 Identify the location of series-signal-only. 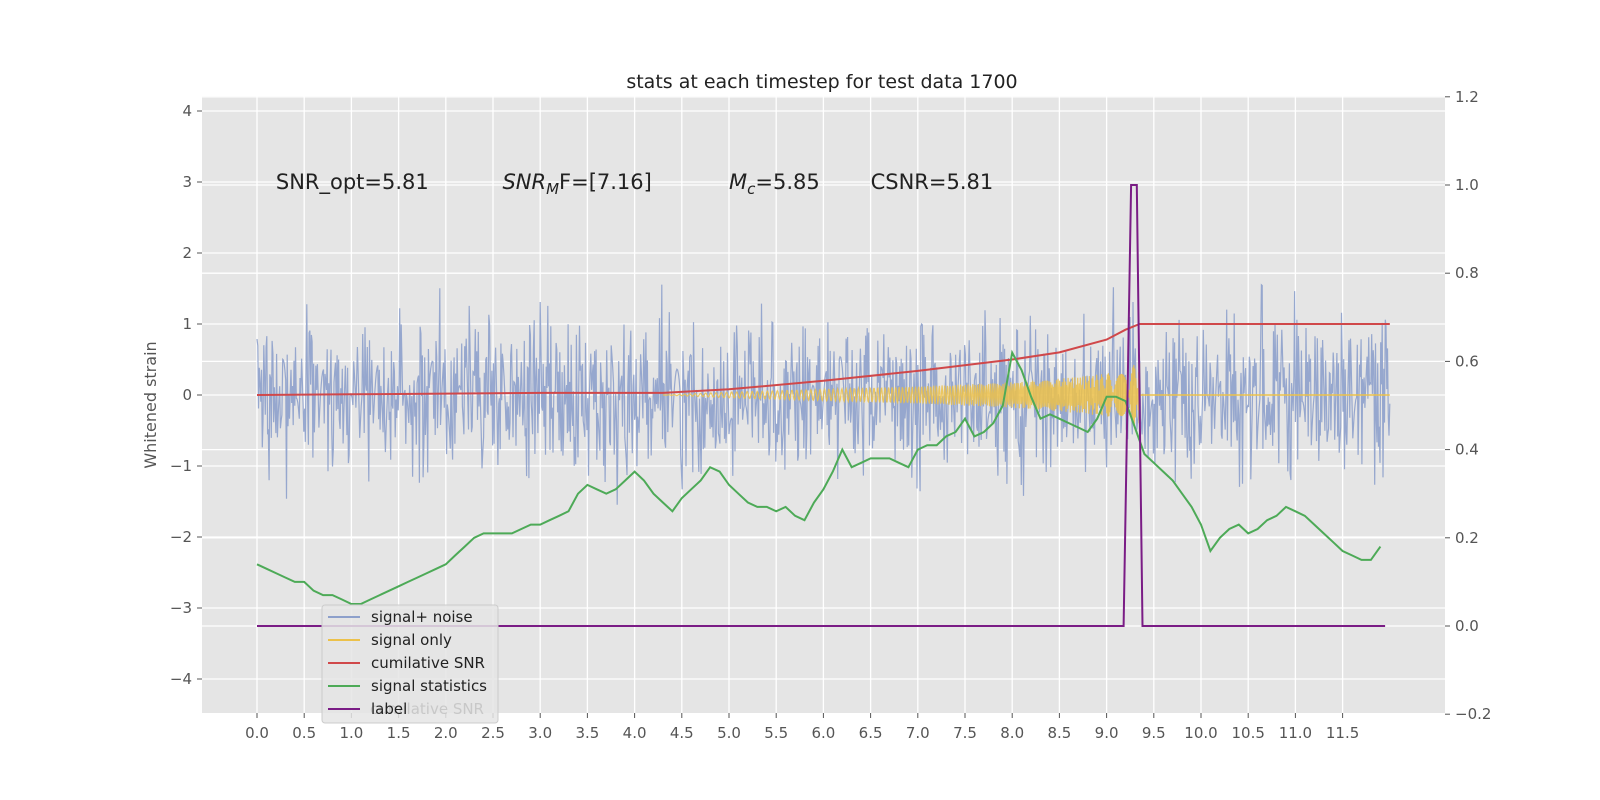
(1026, 394).